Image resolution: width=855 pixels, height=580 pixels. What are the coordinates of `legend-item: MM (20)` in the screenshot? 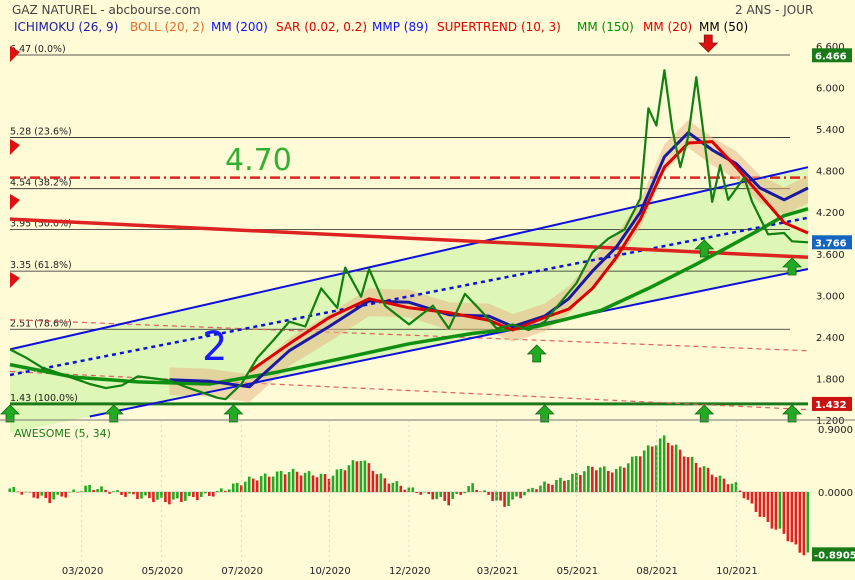 It's located at (667, 27).